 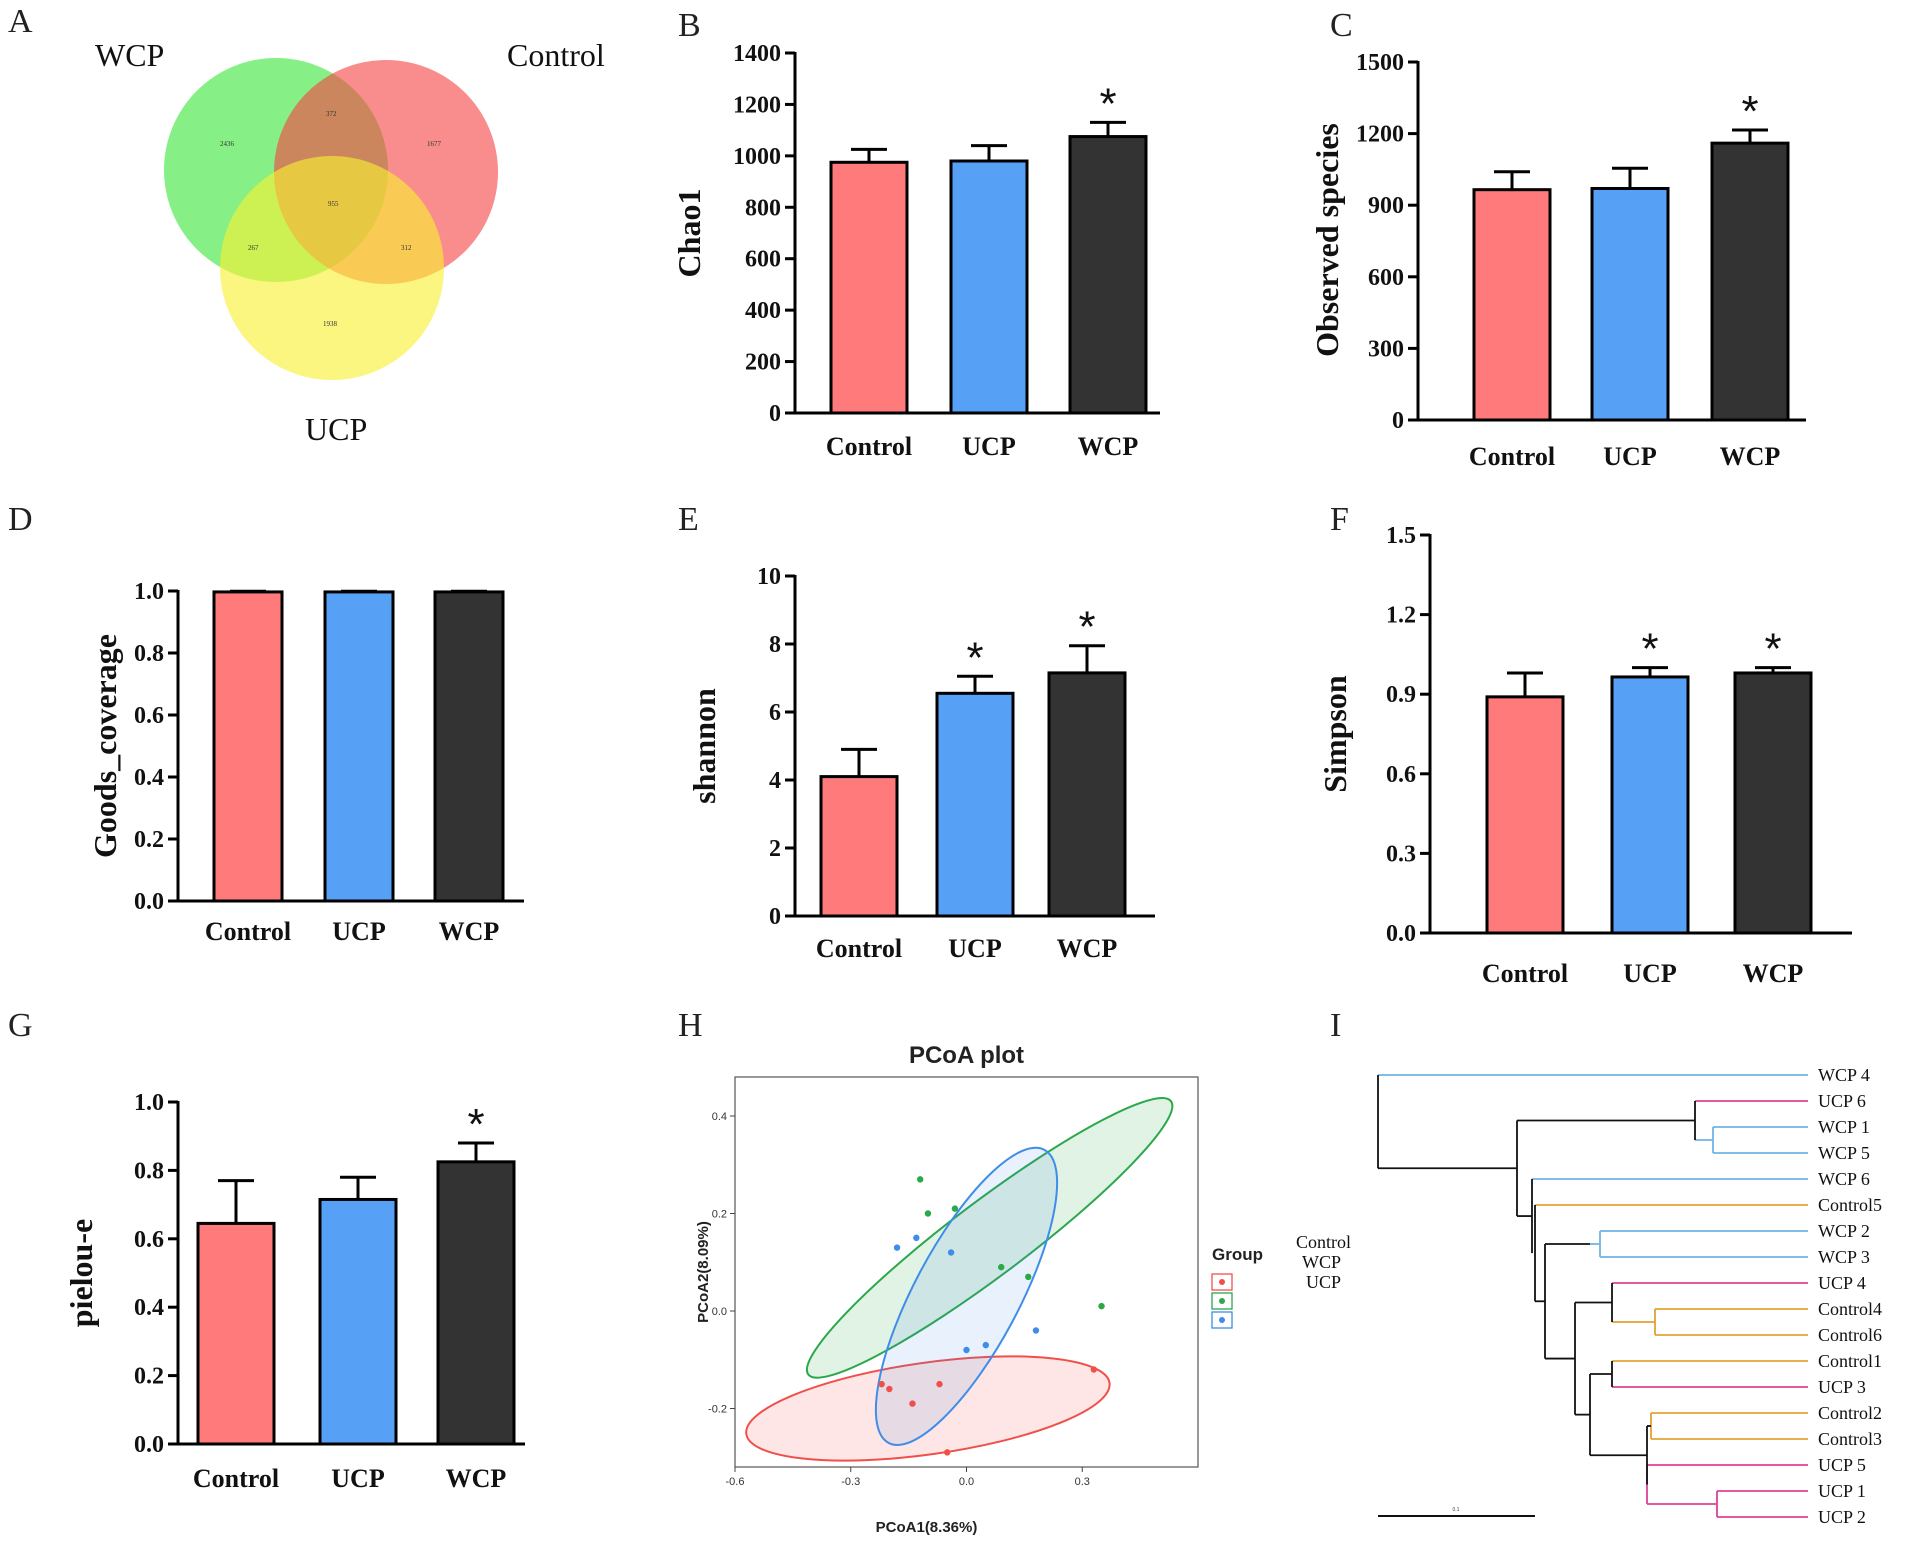 I want to click on leaf-label: WCP 3, so click(x=1844, y=1257).